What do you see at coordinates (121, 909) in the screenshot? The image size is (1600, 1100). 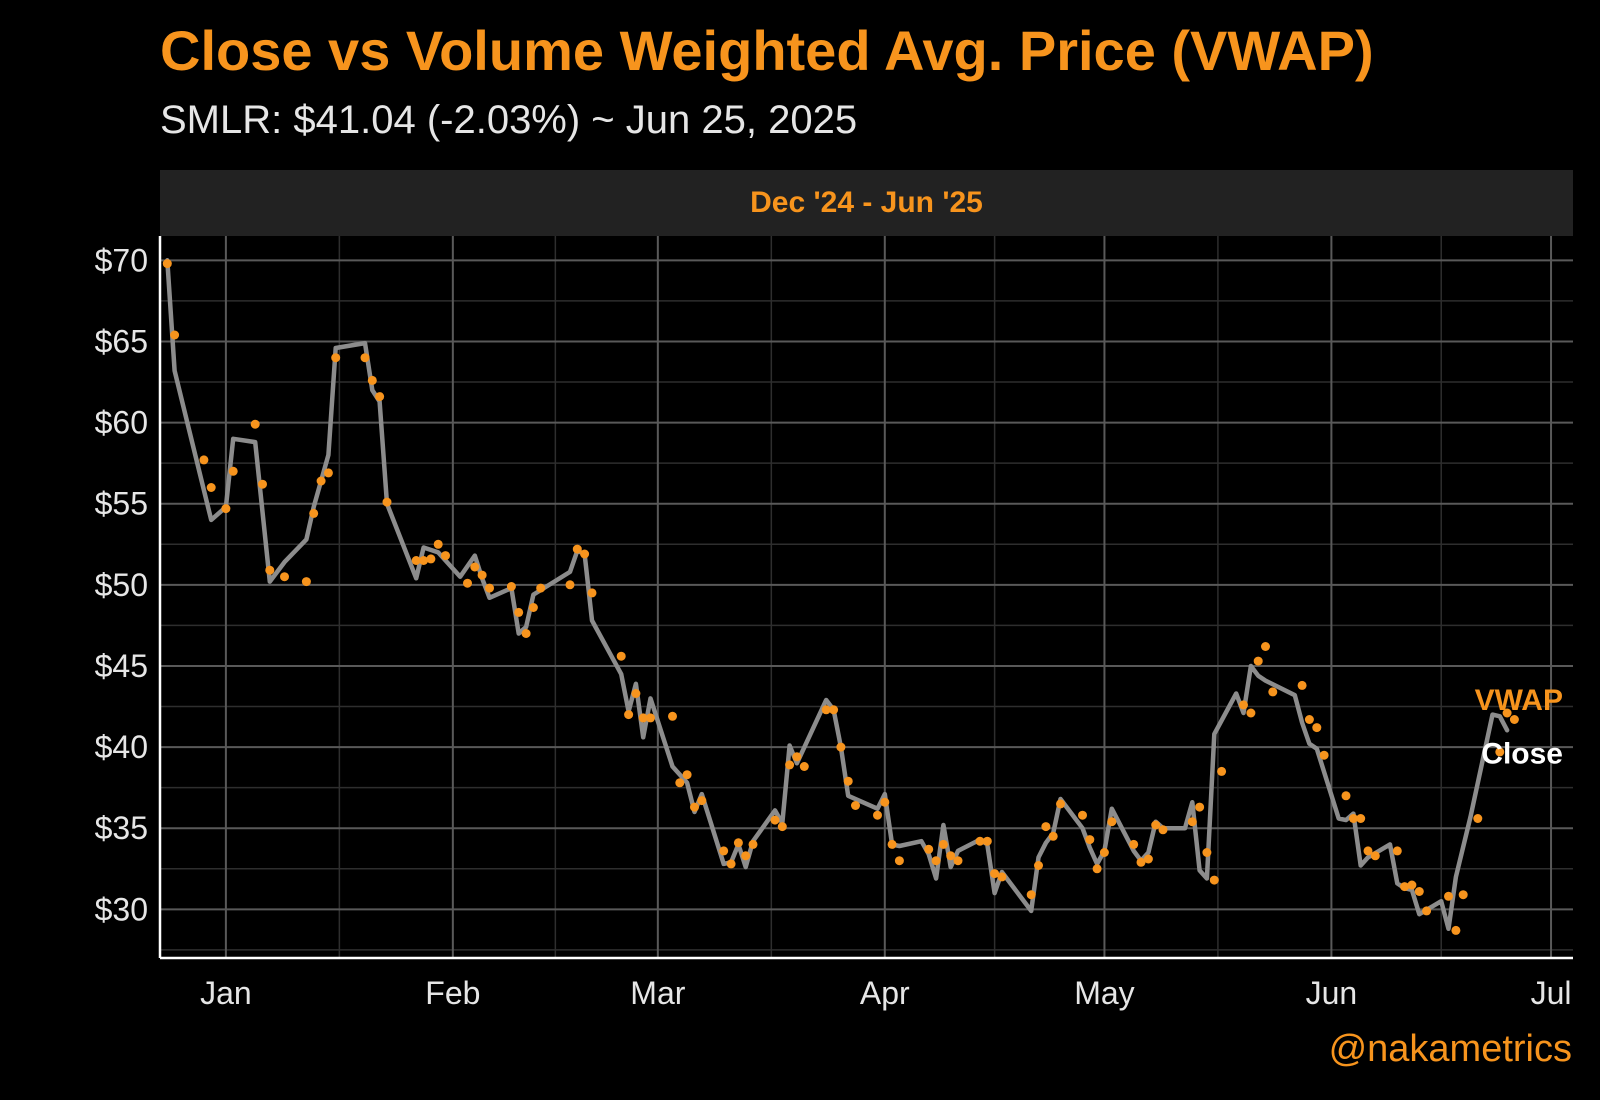 I see `y-tick-label: $30` at bounding box center [121, 909].